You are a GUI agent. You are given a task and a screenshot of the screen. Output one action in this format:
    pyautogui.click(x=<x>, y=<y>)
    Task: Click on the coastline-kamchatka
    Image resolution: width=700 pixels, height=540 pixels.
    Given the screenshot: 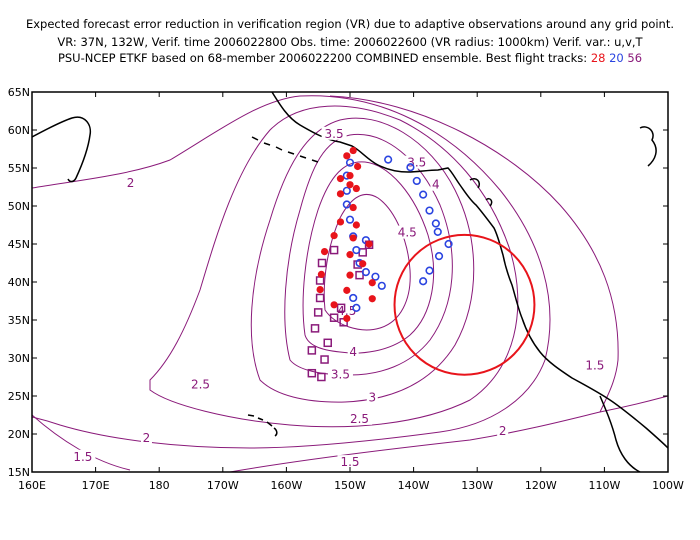 What is the action you would take?
    pyautogui.click(x=62, y=149)
    